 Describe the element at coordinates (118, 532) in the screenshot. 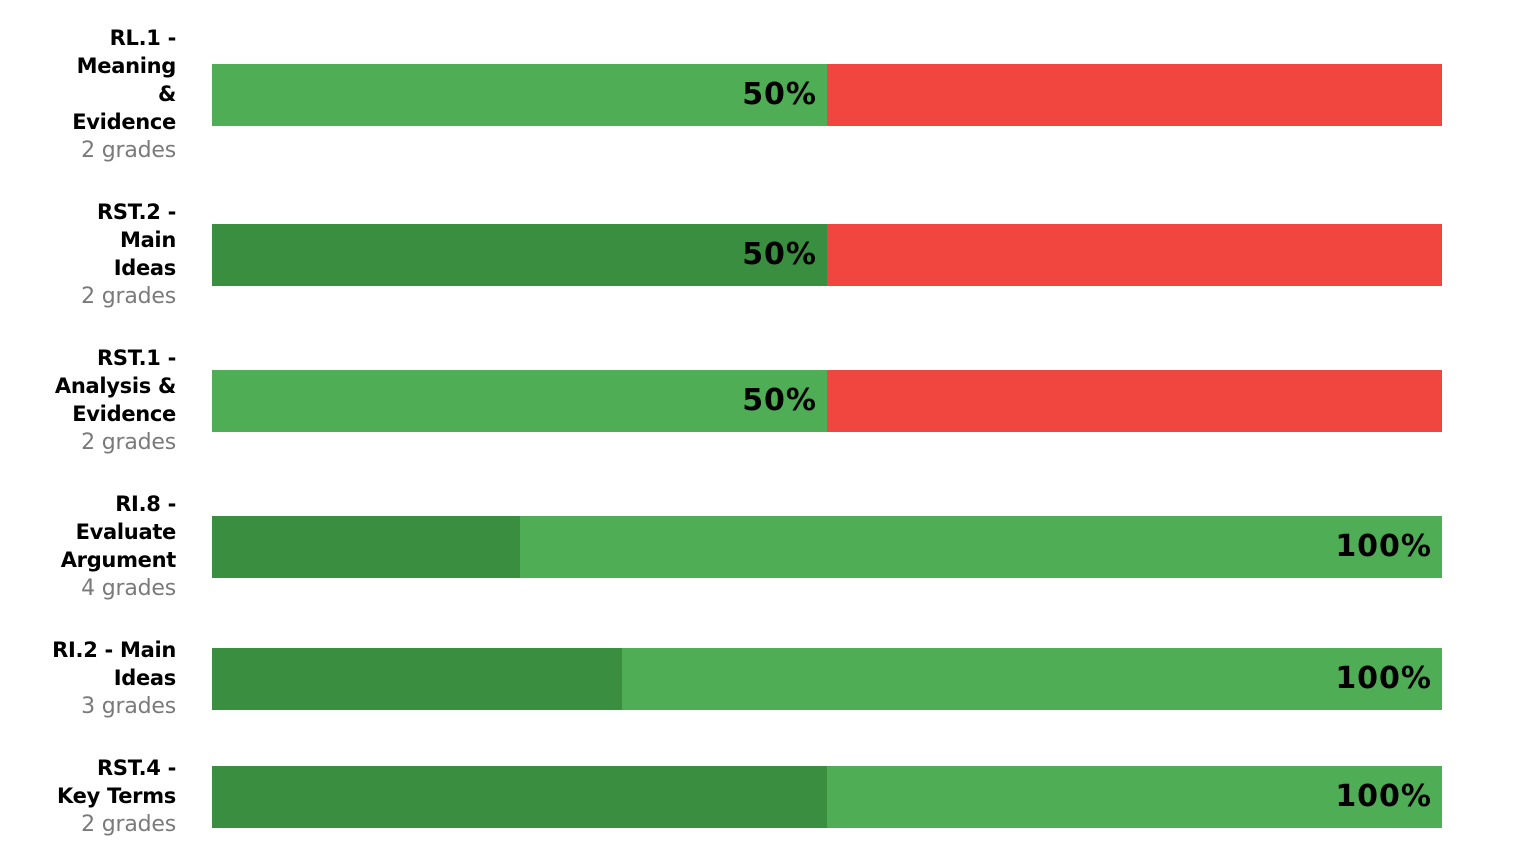

I see `standard-name: RI.8 - Evaluate Argument` at that location.